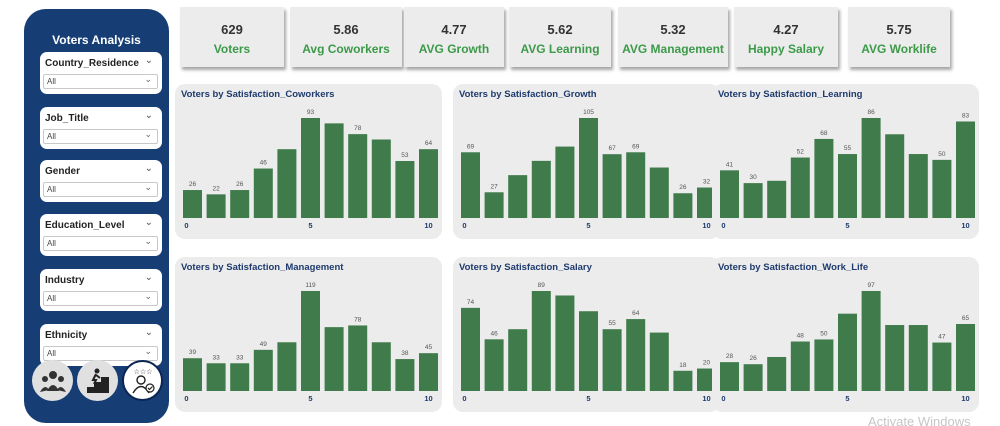 The image size is (1000, 426). What do you see at coordinates (52, 380) in the screenshot?
I see `team-icon` at bounding box center [52, 380].